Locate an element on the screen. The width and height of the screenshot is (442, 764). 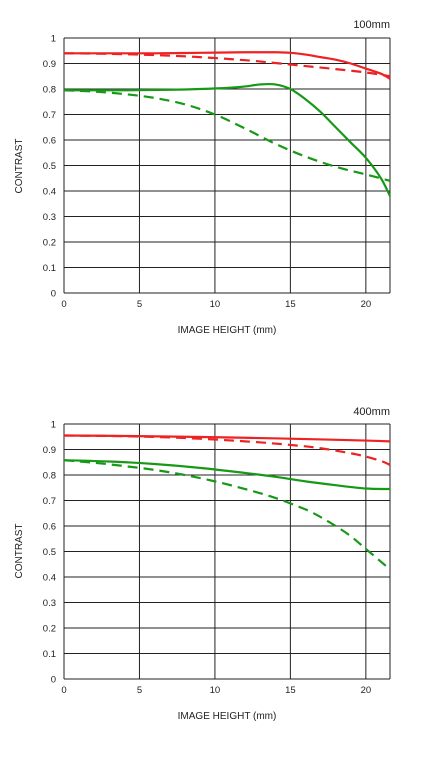
chart-title: 400mm is located at coordinates (371, 412).